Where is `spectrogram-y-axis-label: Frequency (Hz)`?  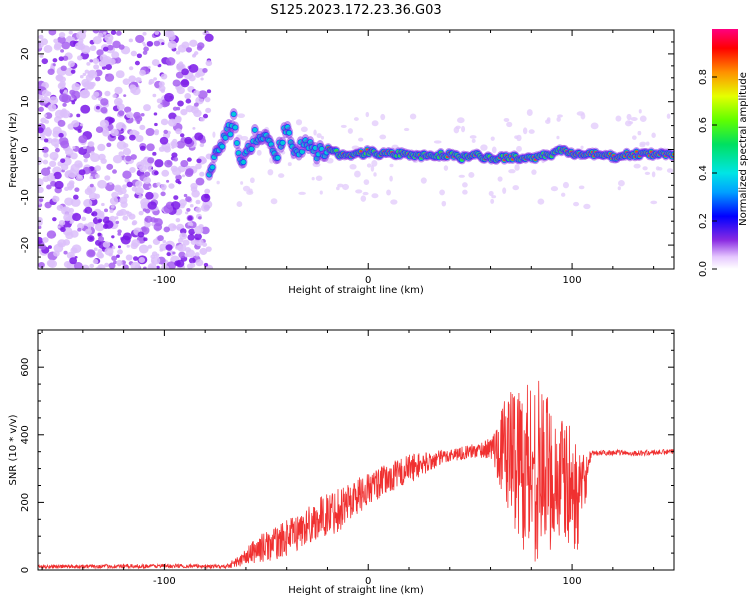 spectrogram-y-axis-label: Frequency (Hz) is located at coordinates (13, 150).